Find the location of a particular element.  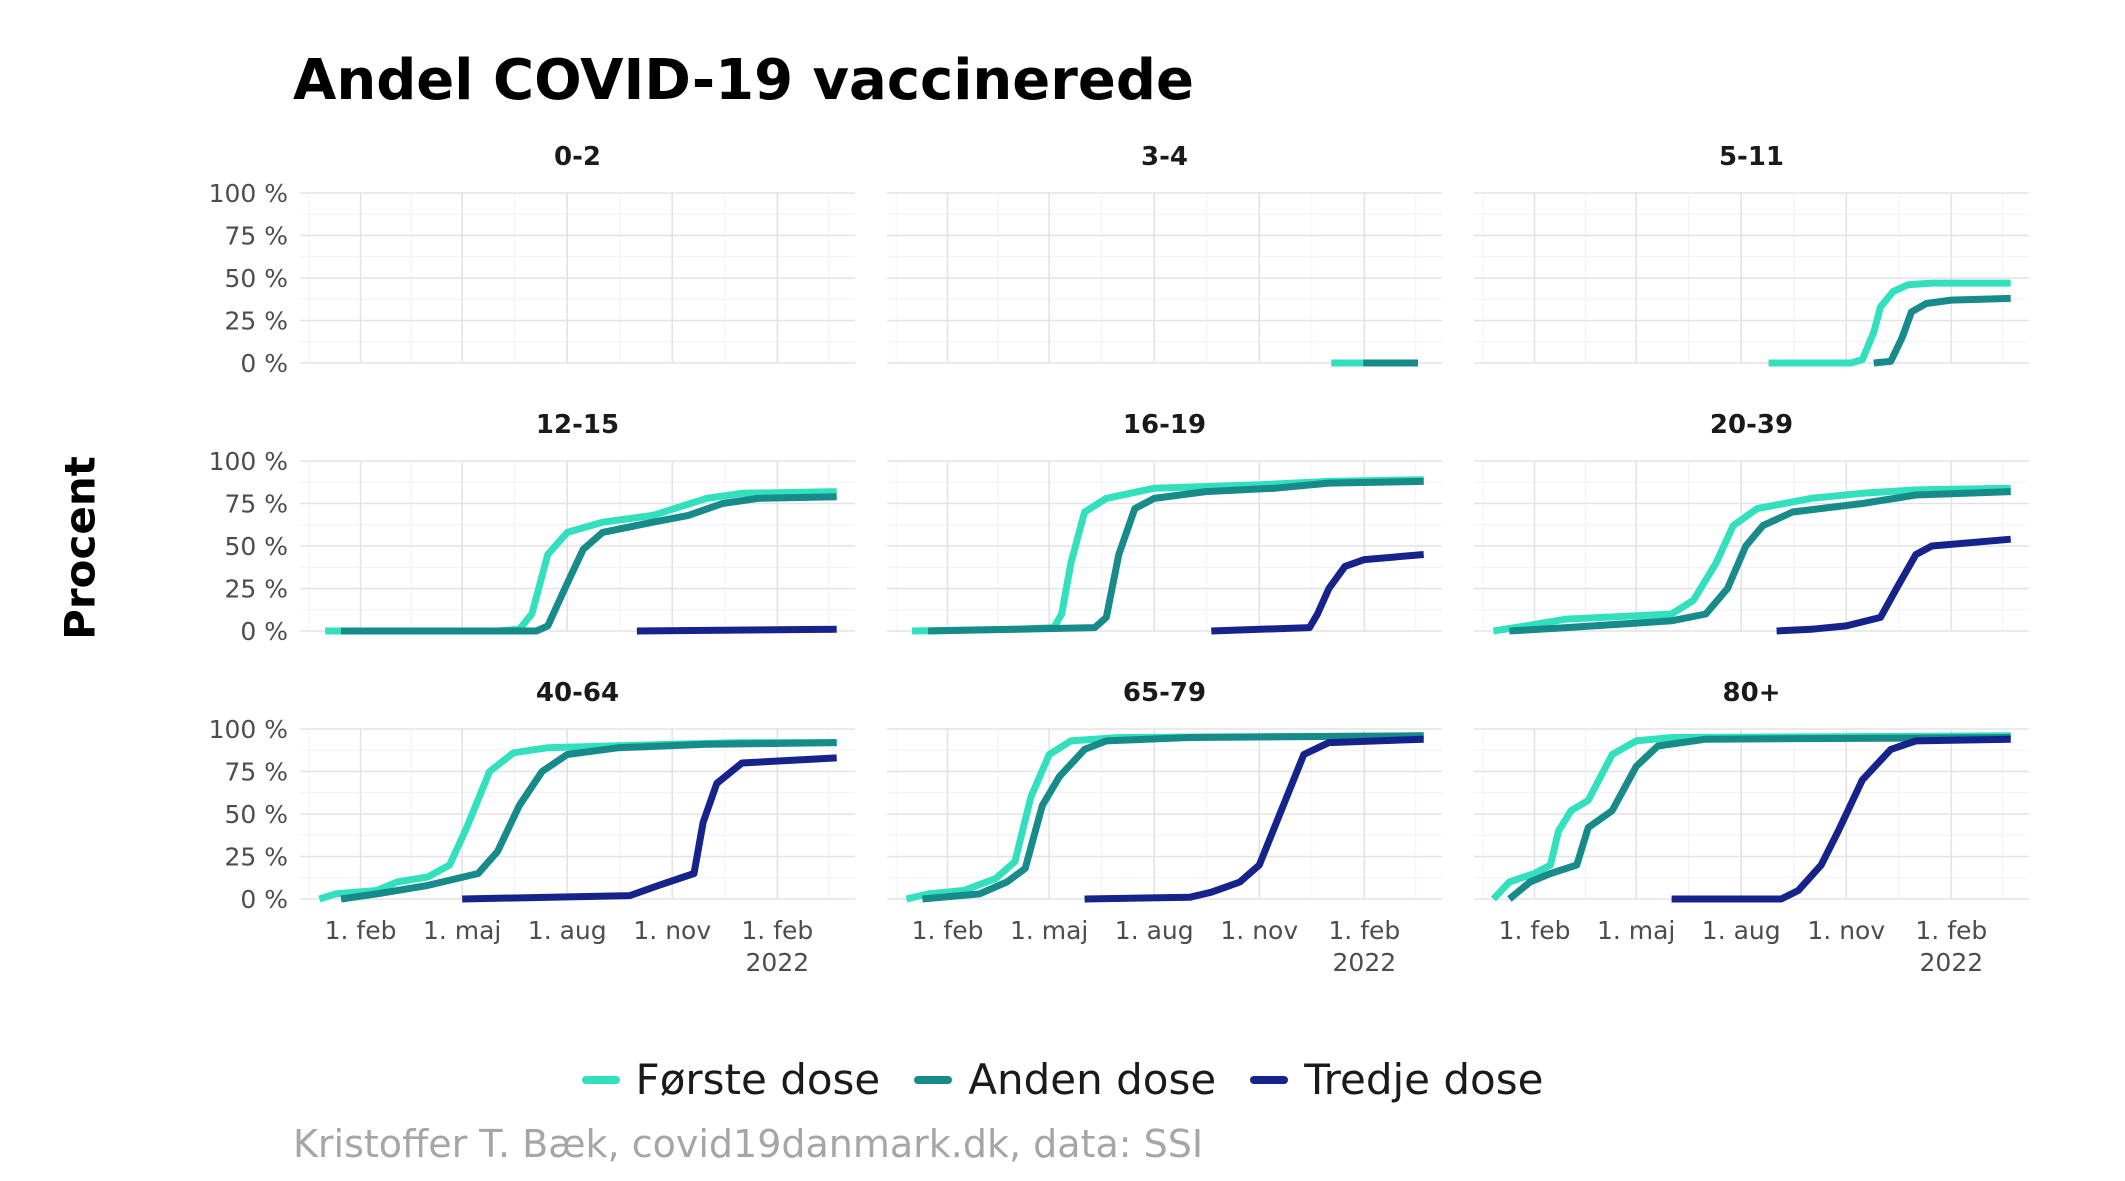

legend-item: Tredje dose is located at coordinates (1396, 1079).